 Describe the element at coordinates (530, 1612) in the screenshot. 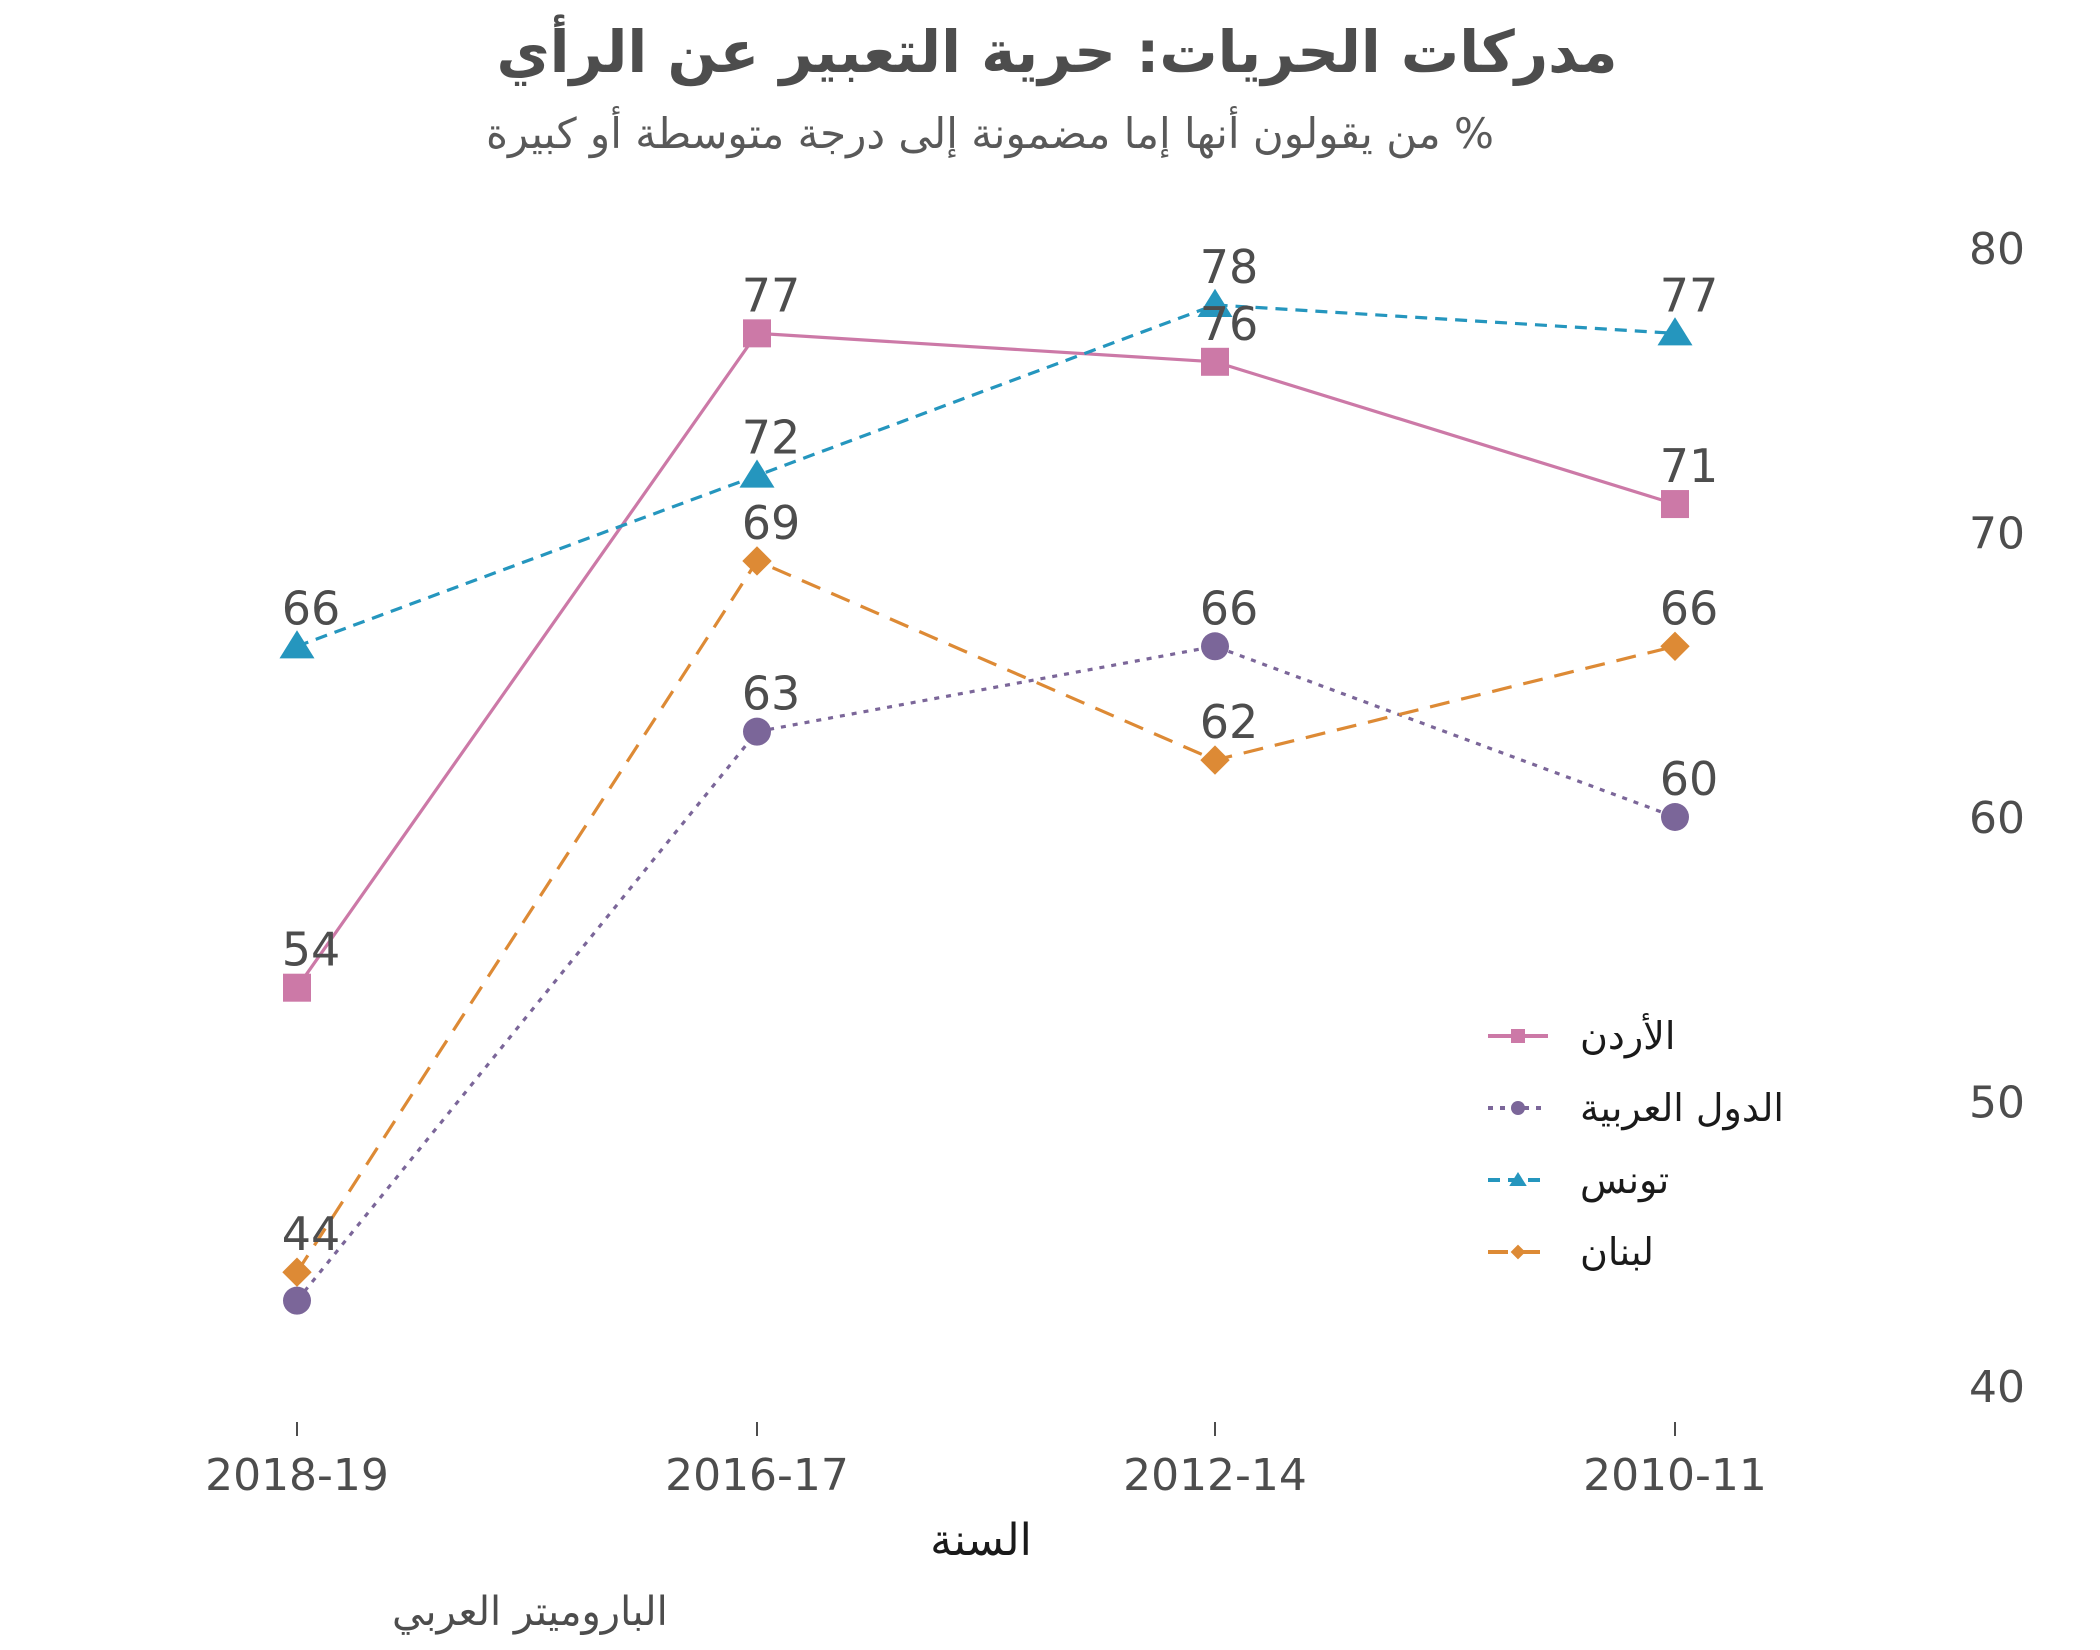

I see `caption: الباروميتر العربي` at that location.